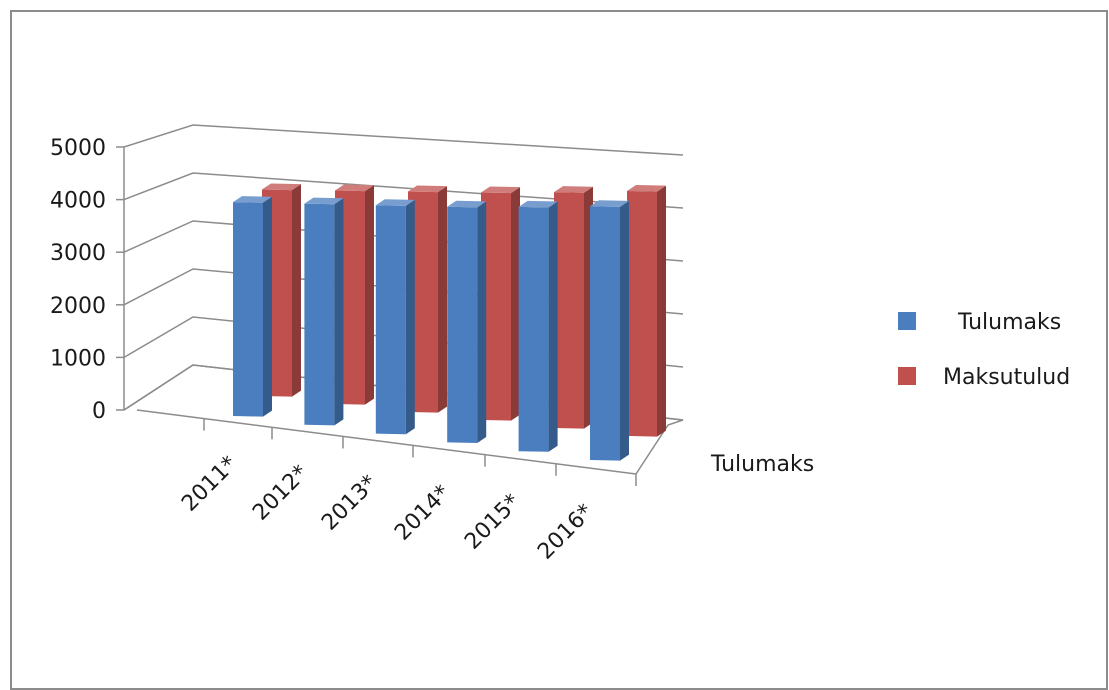 The height and width of the screenshot is (690, 1109). I want to click on x-tick-label: 2014*, so click(422, 513).